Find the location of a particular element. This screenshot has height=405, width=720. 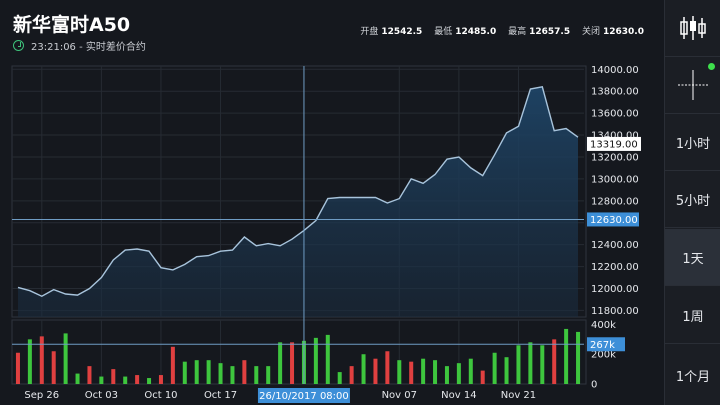

timeframe-1d: 1天 is located at coordinates (692, 257).